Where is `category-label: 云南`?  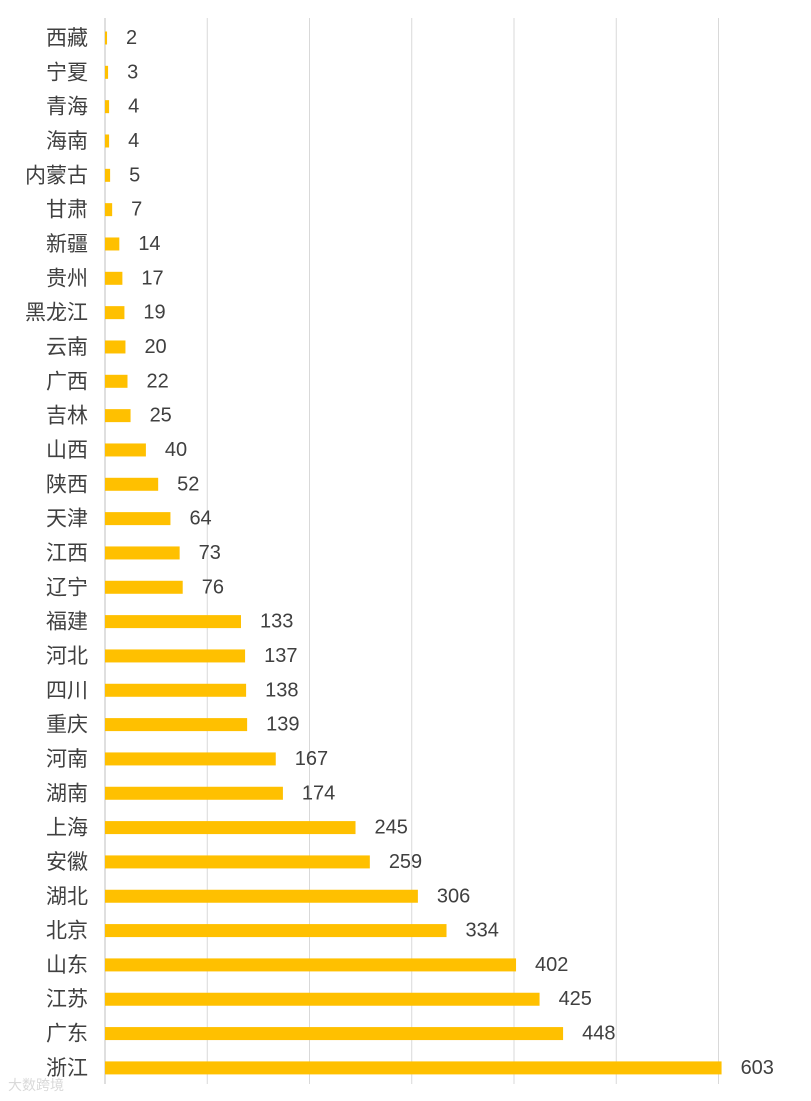
category-label: 云南 is located at coordinates (67, 347).